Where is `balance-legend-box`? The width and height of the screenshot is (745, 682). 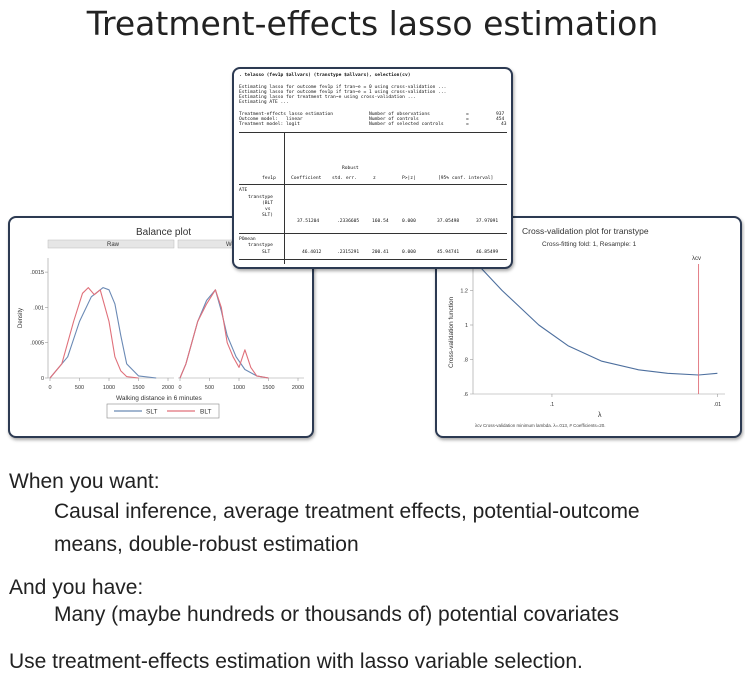 balance-legend-box is located at coordinates (163, 411).